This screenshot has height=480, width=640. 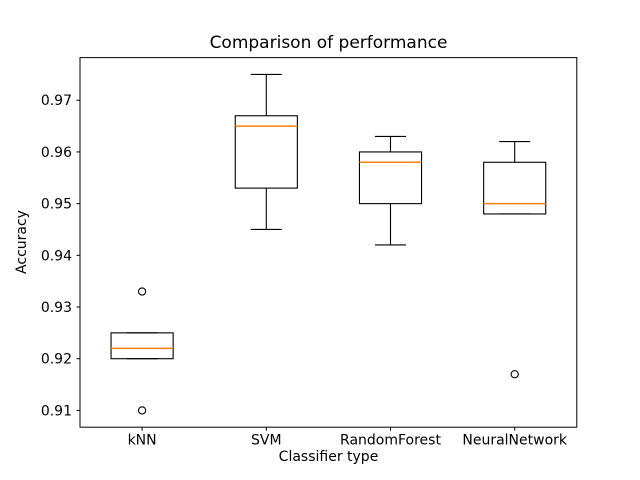 I want to click on y-tick-label: 0.96, so click(x=56, y=153).